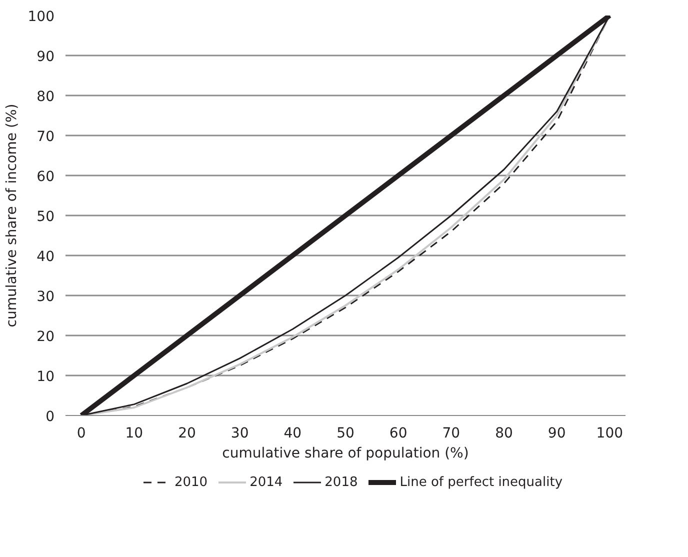 This screenshot has height=557, width=688. What do you see at coordinates (610, 434) in the screenshot?
I see `x-tick-label: 100` at bounding box center [610, 434].